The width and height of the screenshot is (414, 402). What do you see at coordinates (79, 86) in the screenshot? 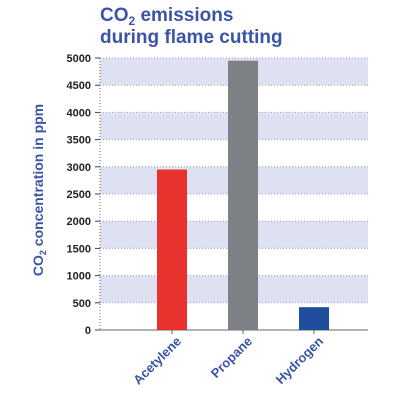
I see `y-tick-label: 4500` at bounding box center [79, 86].